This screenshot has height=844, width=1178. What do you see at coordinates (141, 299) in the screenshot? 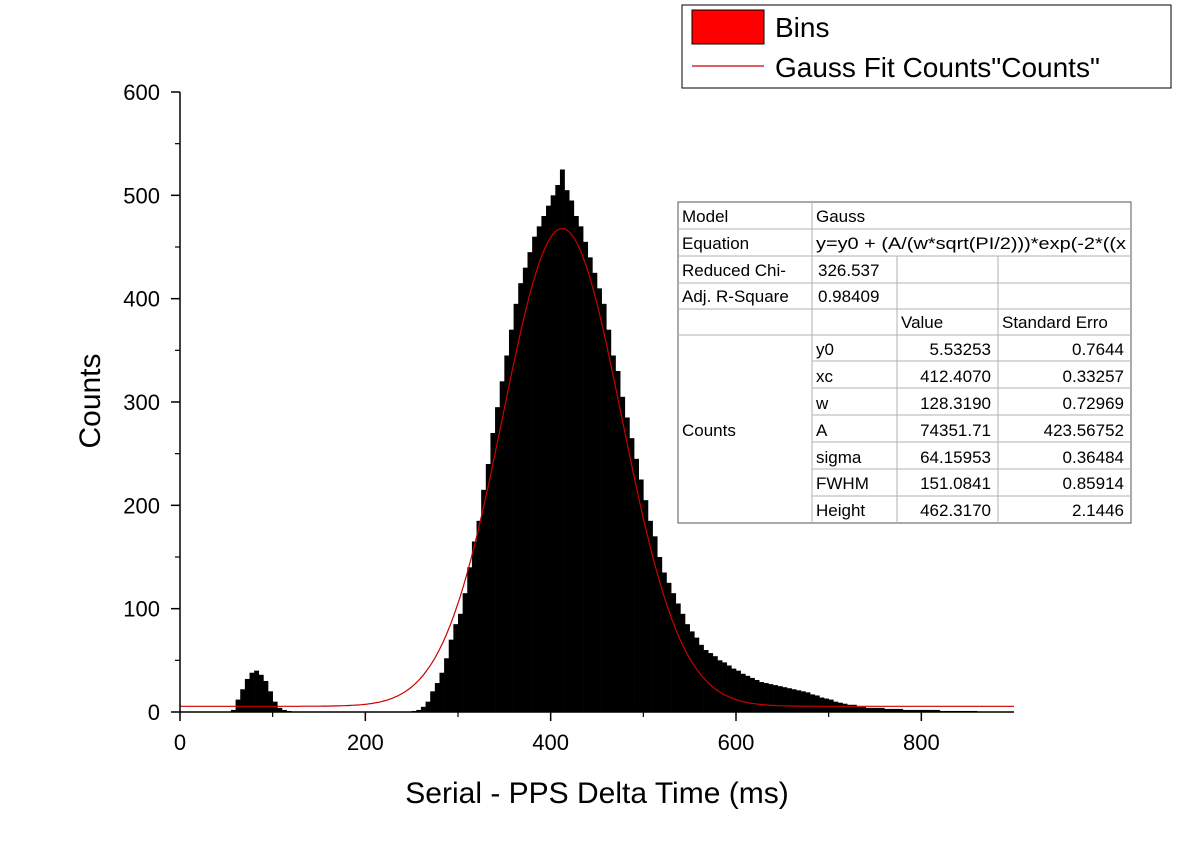
I see `y-tick-label: 400` at bounding box center [141, 299].